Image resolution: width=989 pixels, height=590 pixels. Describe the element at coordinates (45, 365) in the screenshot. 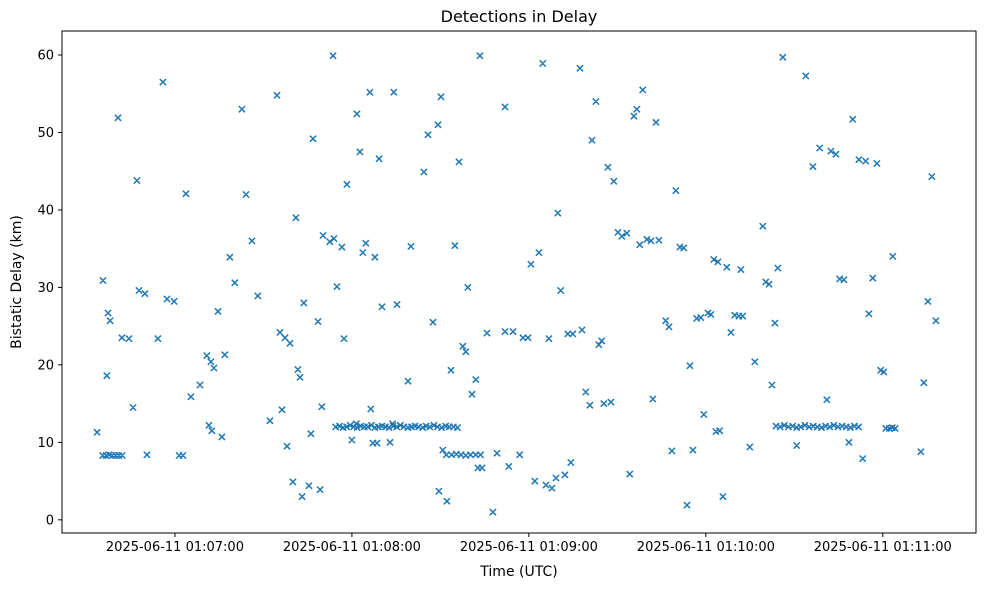

I see `y-tick-label: 20` at that location.